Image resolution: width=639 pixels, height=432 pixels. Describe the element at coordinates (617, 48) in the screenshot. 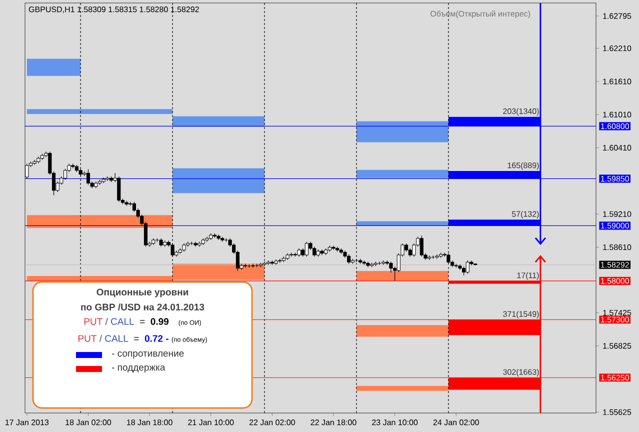

I see `y-tick-label: 1.62210` at that location.